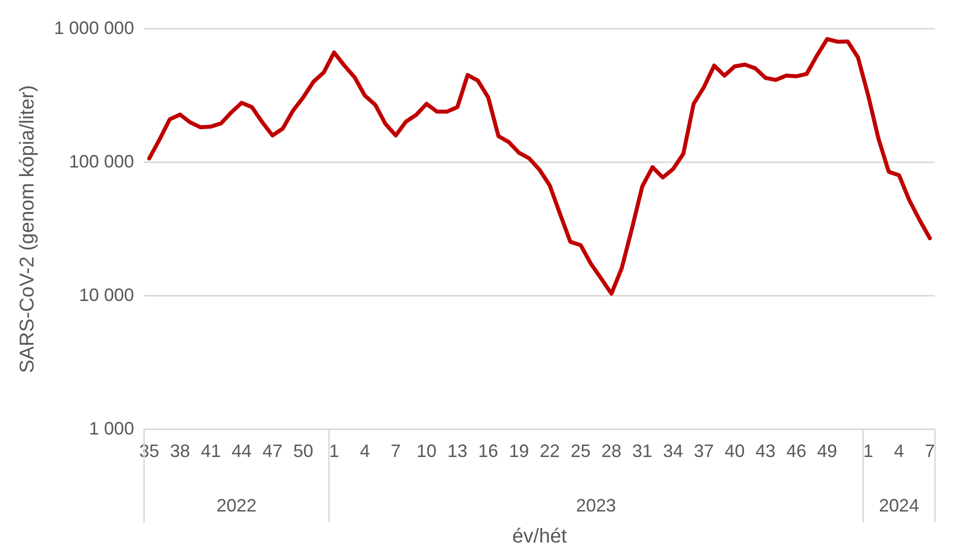 The width and height of the screenshot is (957, 557). Describe the element at coordinates (457, 451) in the screenshot. I see `x-tick-label: 13` at that location.